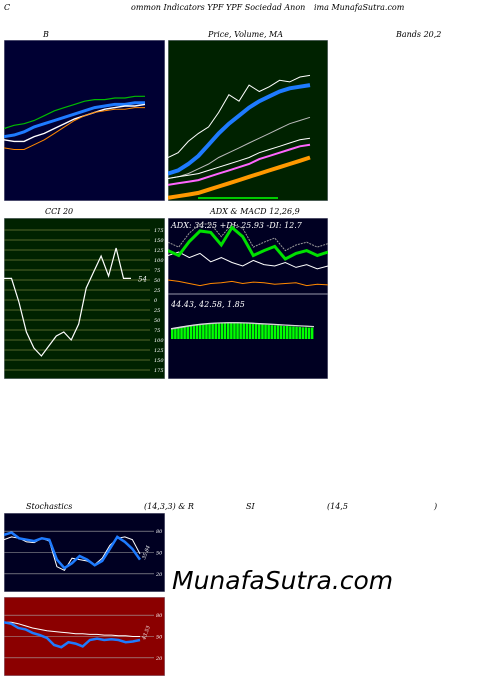  I want to click on cci-tick-label: 175, so click(159, 231).